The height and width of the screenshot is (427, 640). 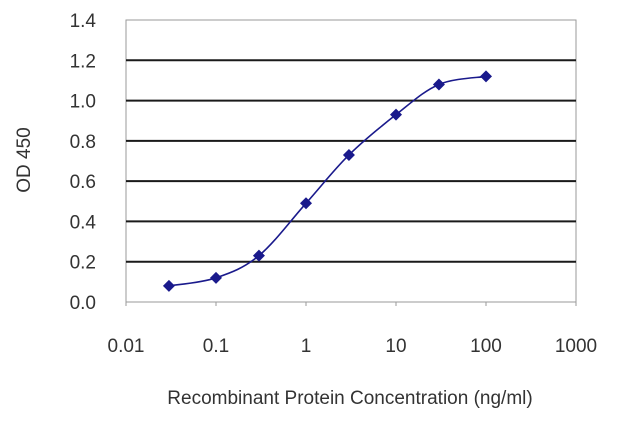 What do you see at coordinates (83, 162) in the screenshot?
I see `y-axis: 0.0 0.2 0.4 0.6 0.8 1.0 1.2 1.4` at bounding box center [83, 162].